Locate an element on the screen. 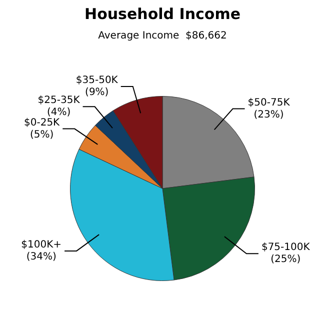 The width and height of the screenshot is (325, 325). data-label: (34%) is located at coordinates (41, 257).